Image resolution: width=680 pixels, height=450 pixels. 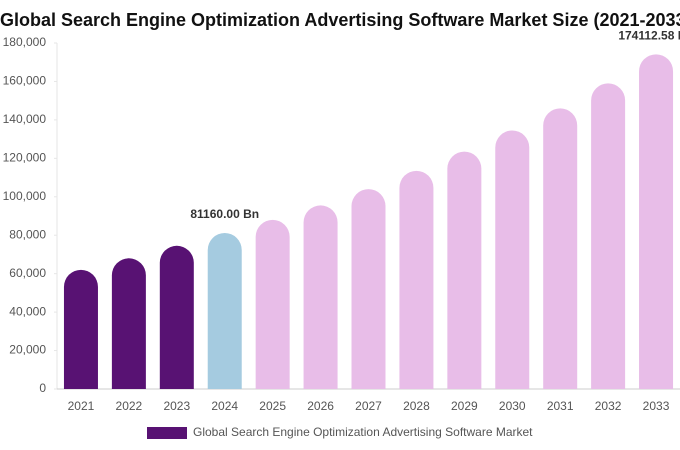 I want to click on x-tick-label: 2027, so click(x=368, y=406).